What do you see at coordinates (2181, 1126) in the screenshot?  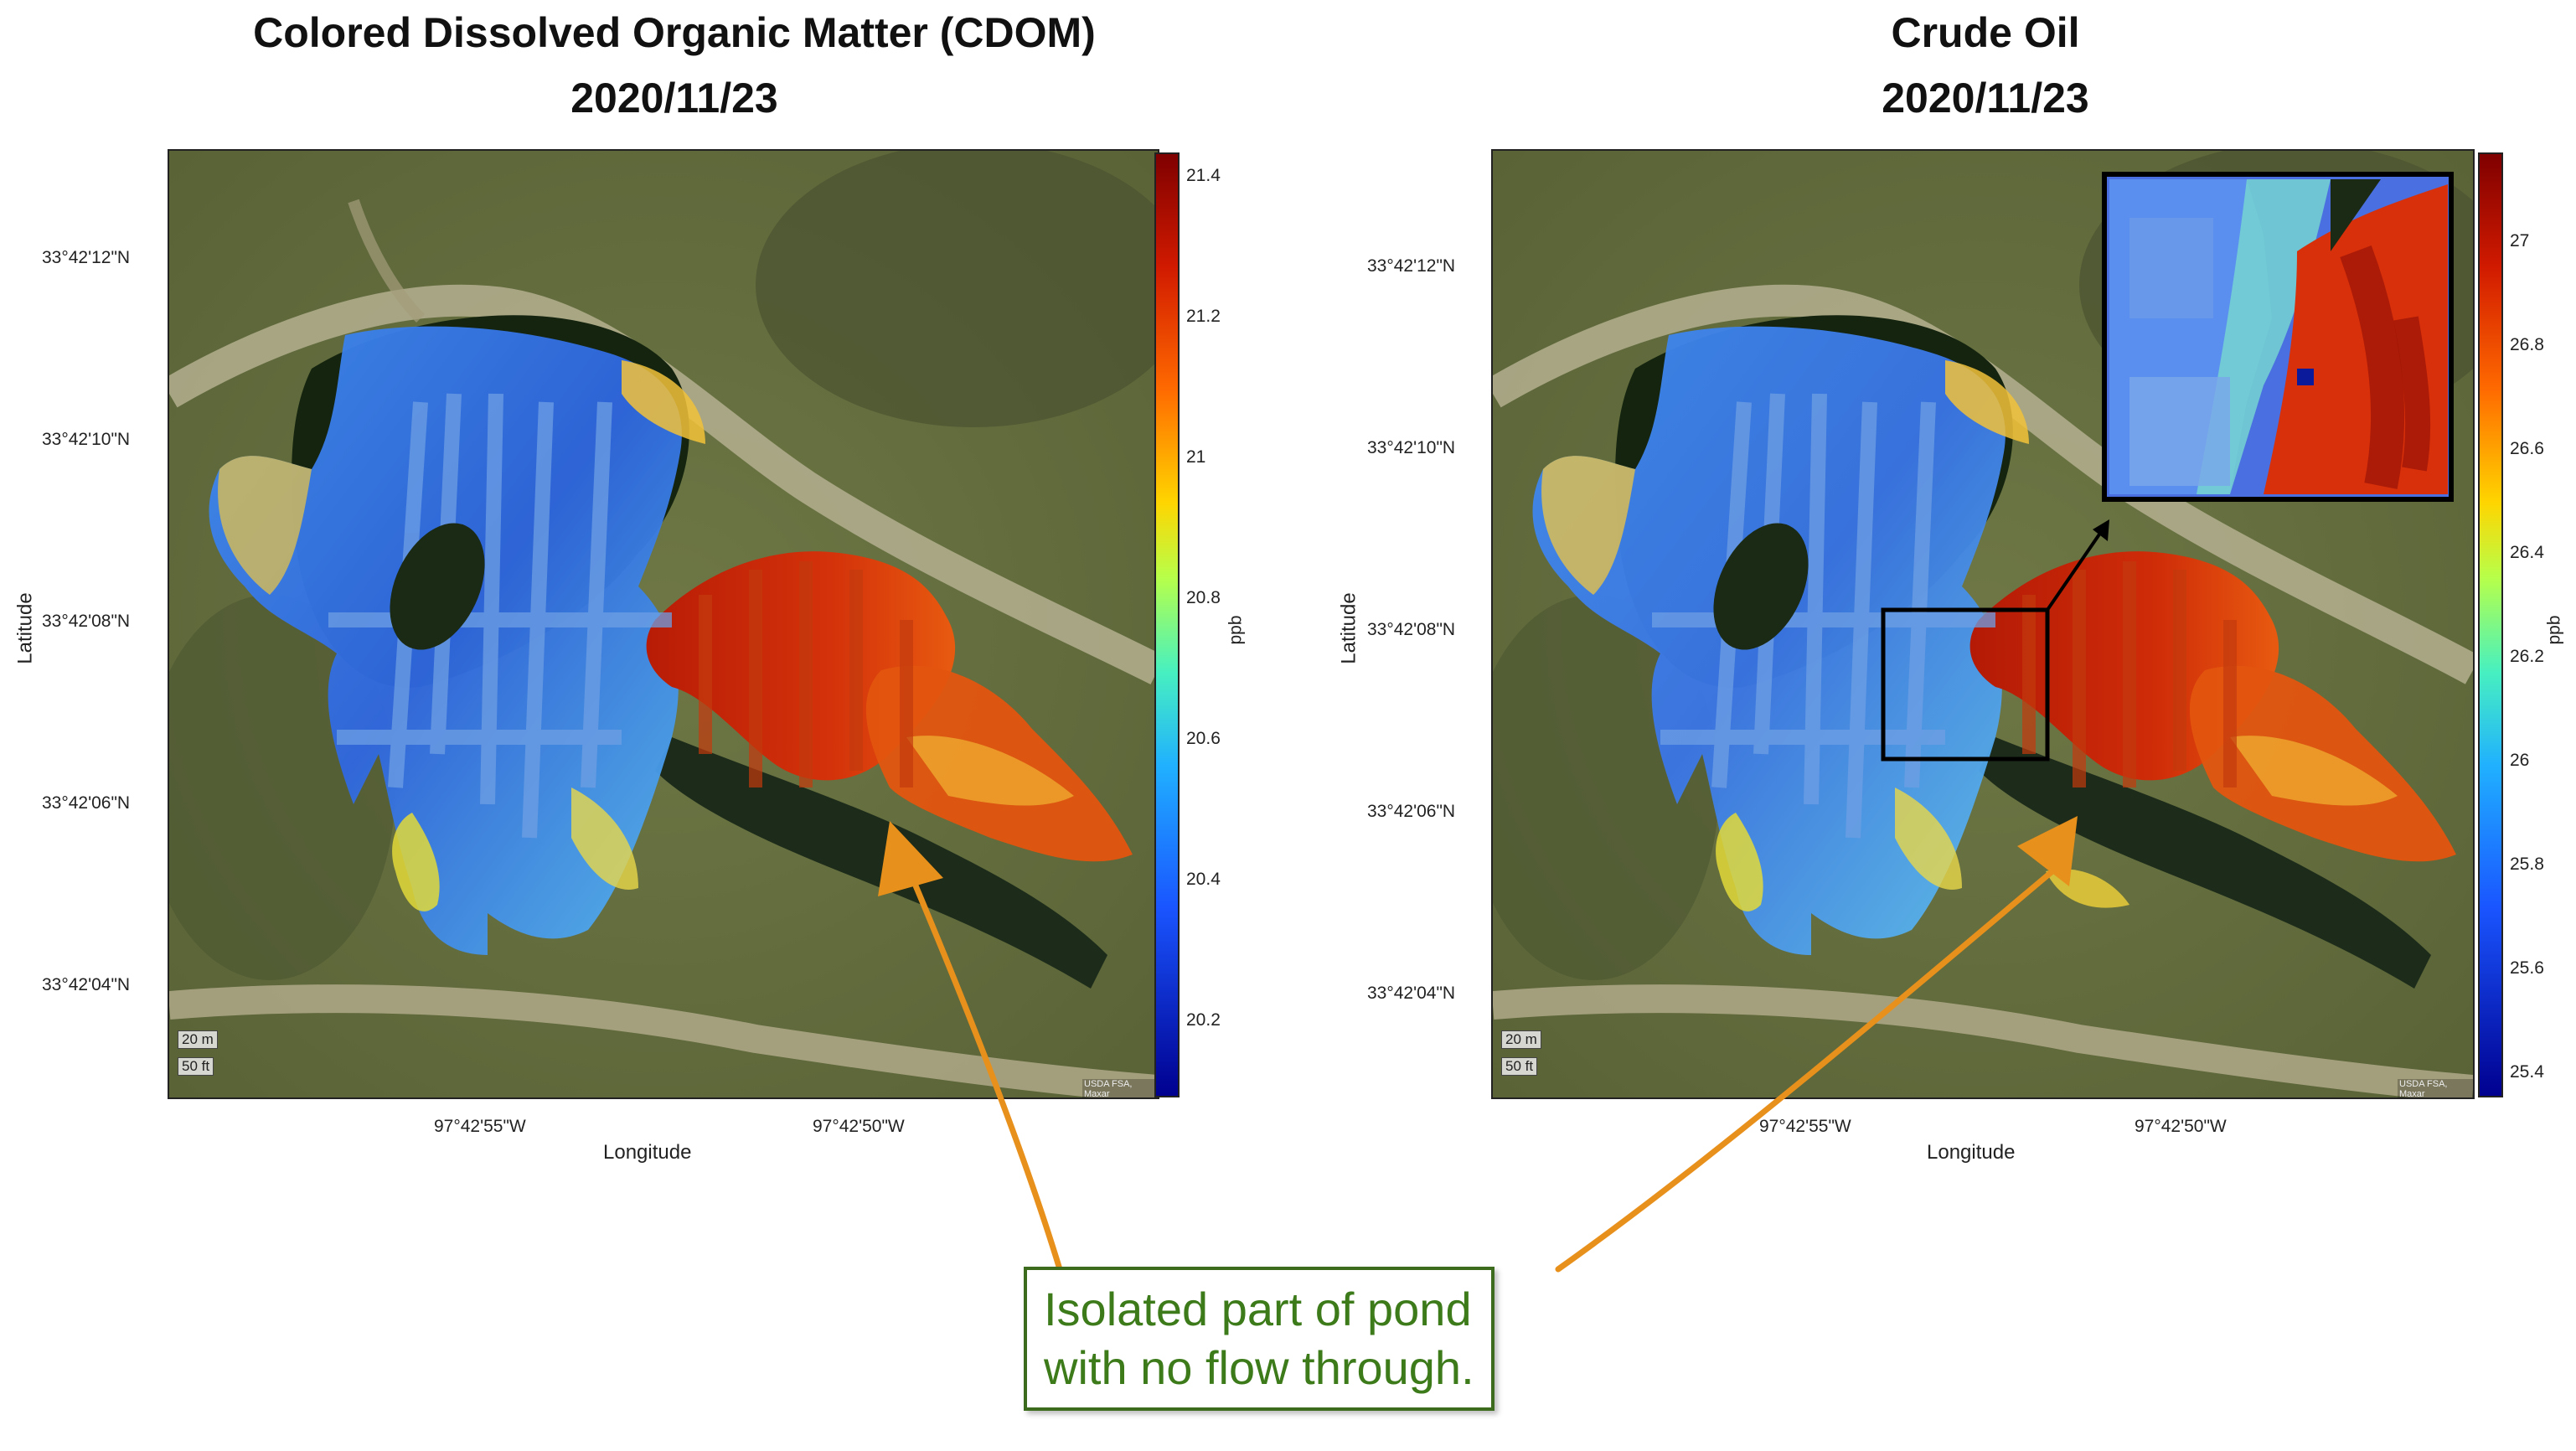 I see `right-xtick-2: 97°42'50"W` at bounding box center [2181, 1126].